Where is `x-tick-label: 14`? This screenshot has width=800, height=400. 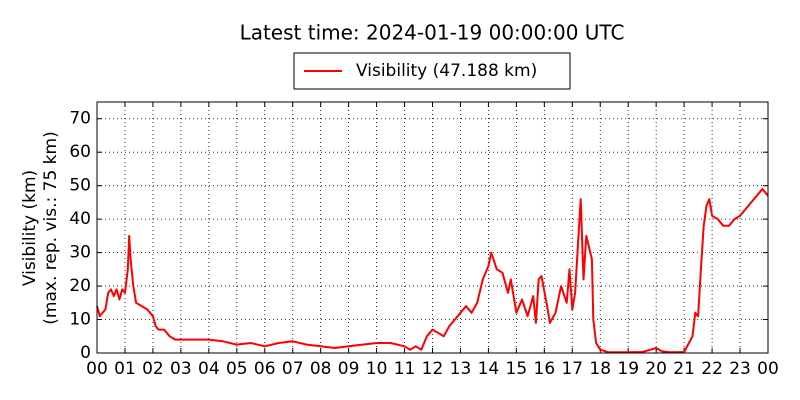
x-tick-label: 14 is located at coordinates (489, 369).